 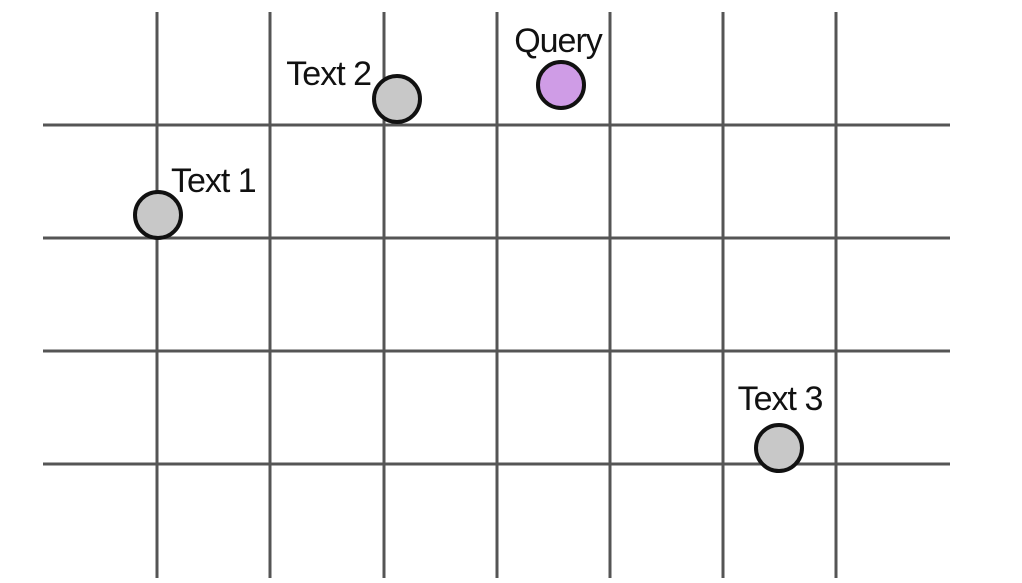 I want to click on point-text-3: Text 3, so click(x=780, y=426).